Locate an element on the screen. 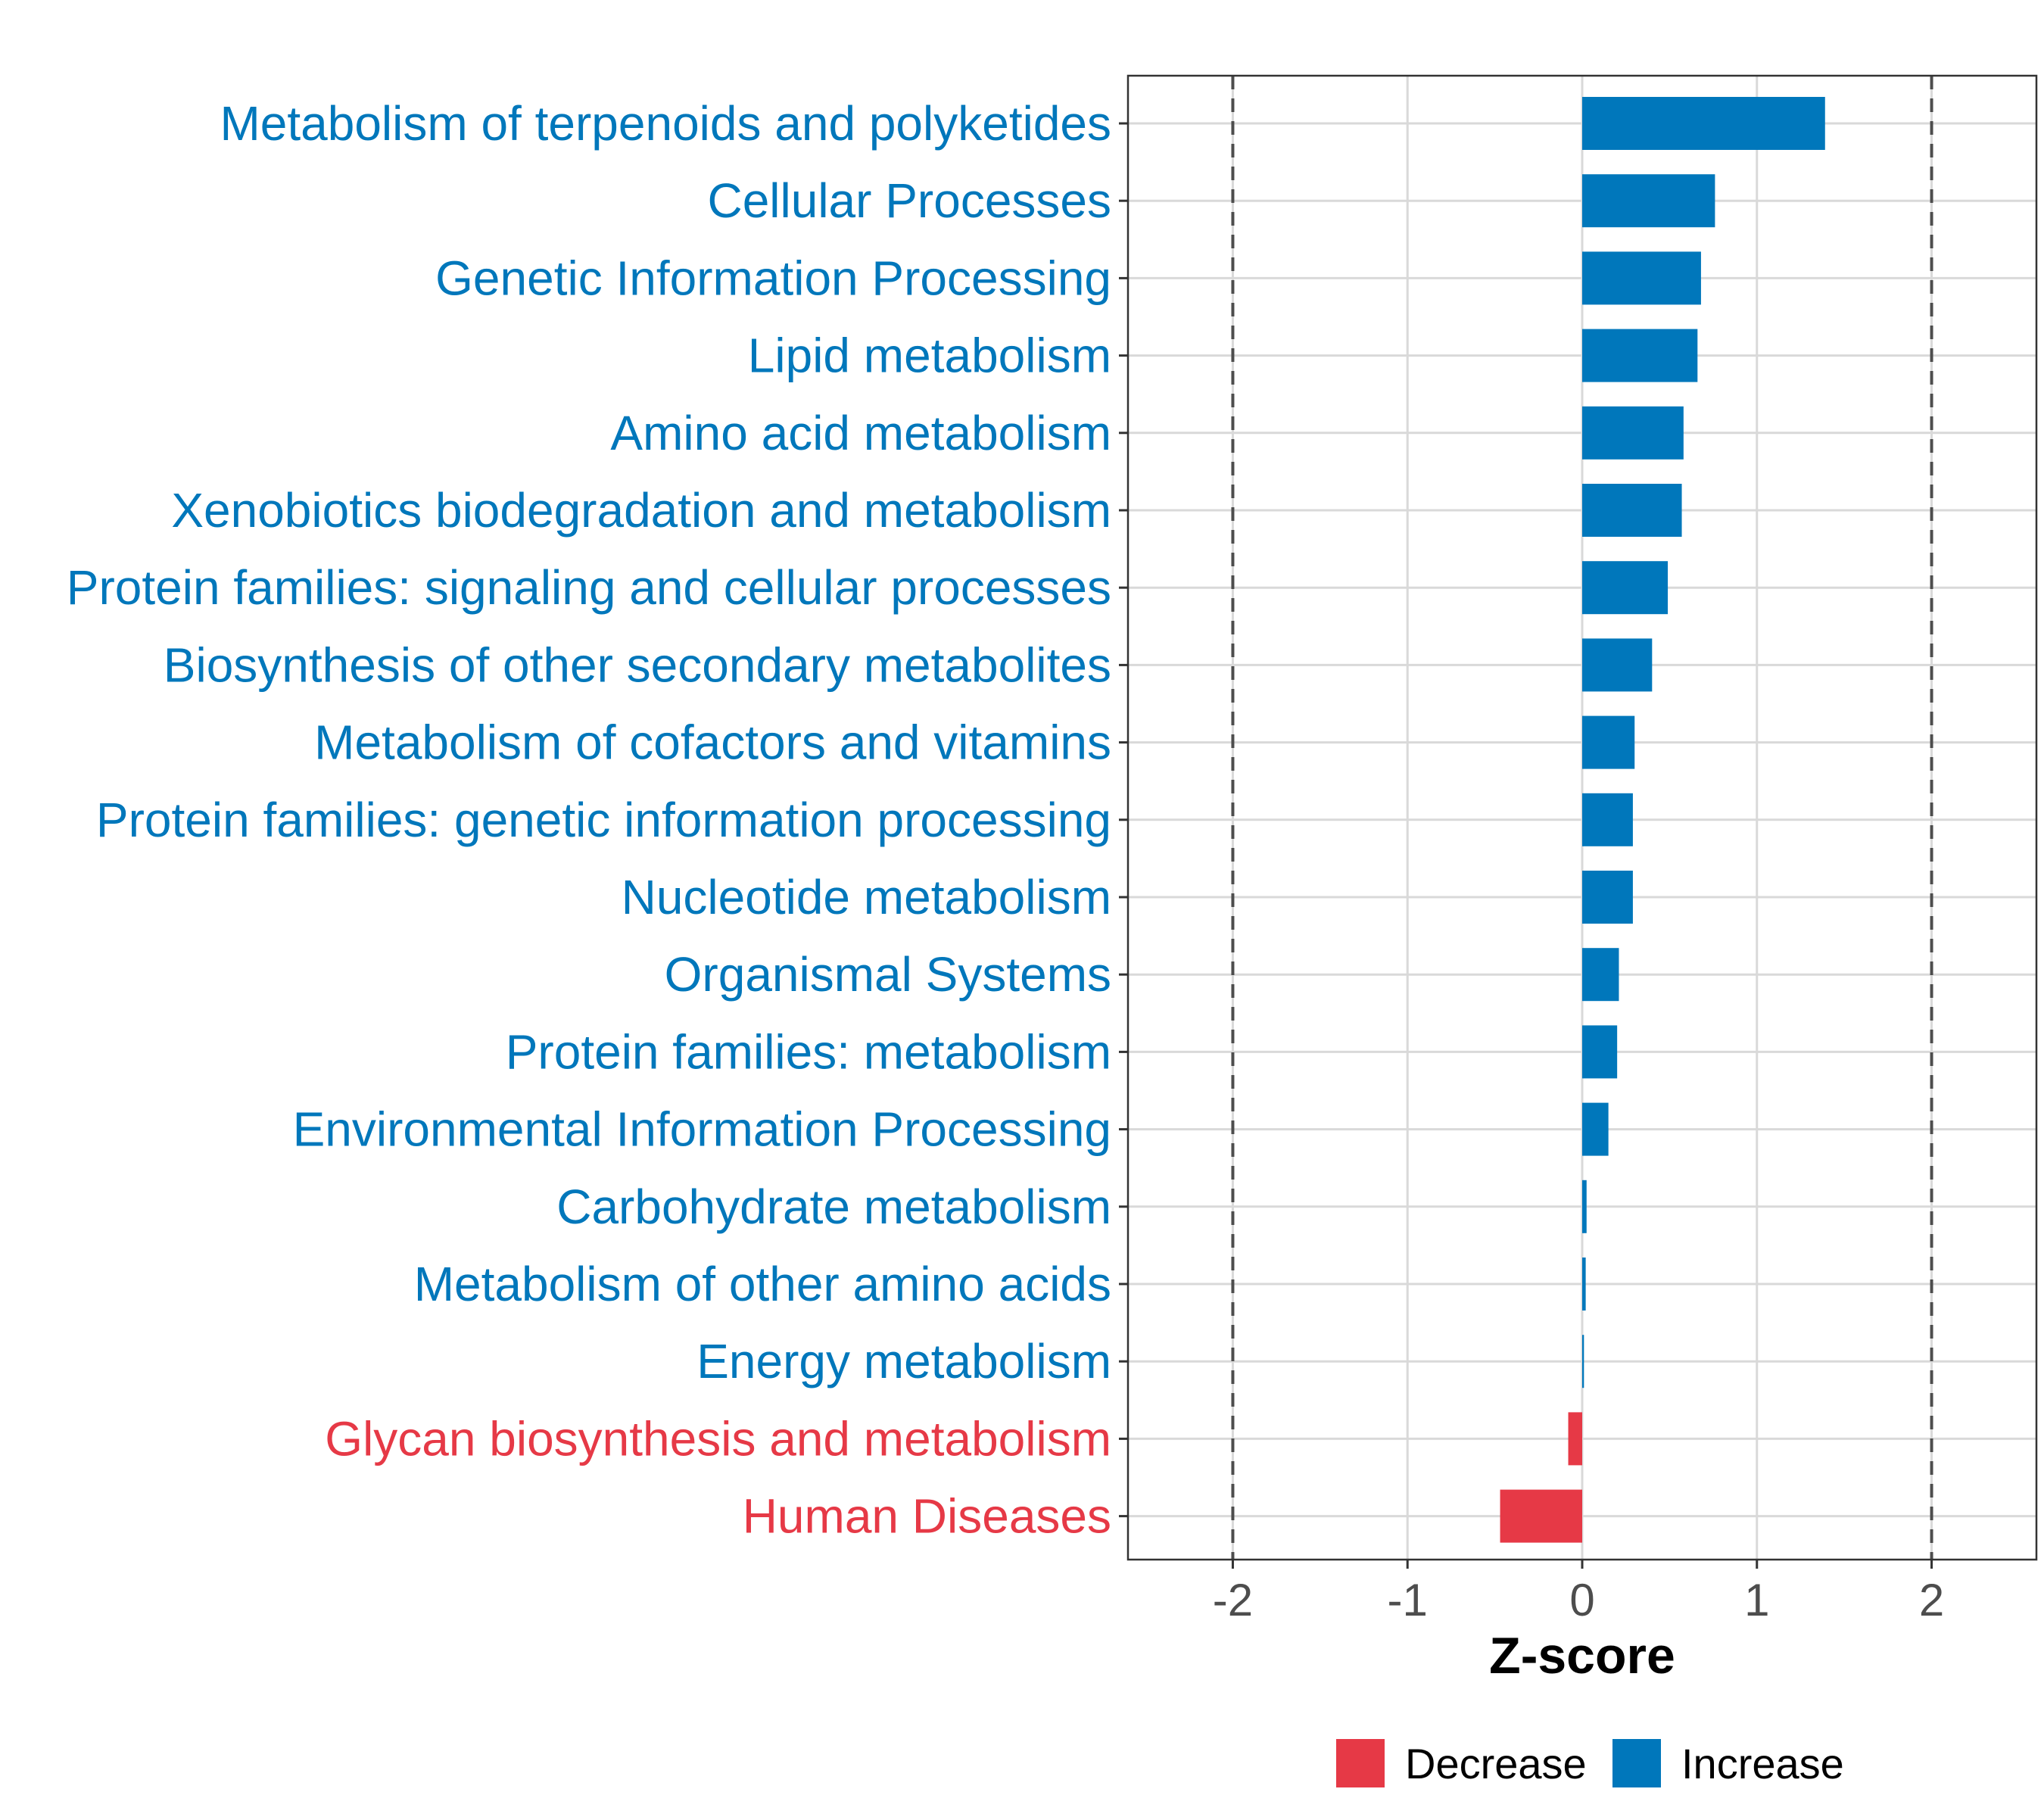 Image resolution: width=2044 pixels, height=1817 pixels. y-tick-label: Amino acid metabolism is located at coordinates (861, 433).